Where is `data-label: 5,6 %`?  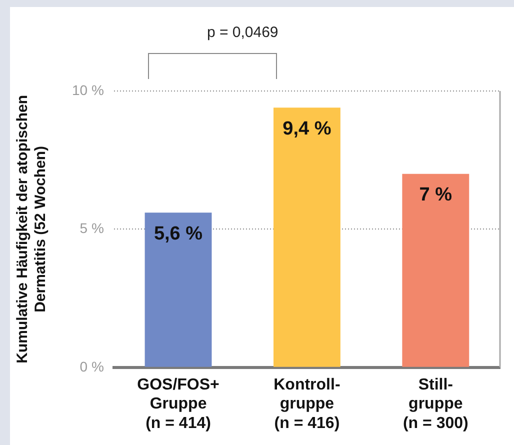 data-label: 5,6 % is located at coordinates (178, 233).